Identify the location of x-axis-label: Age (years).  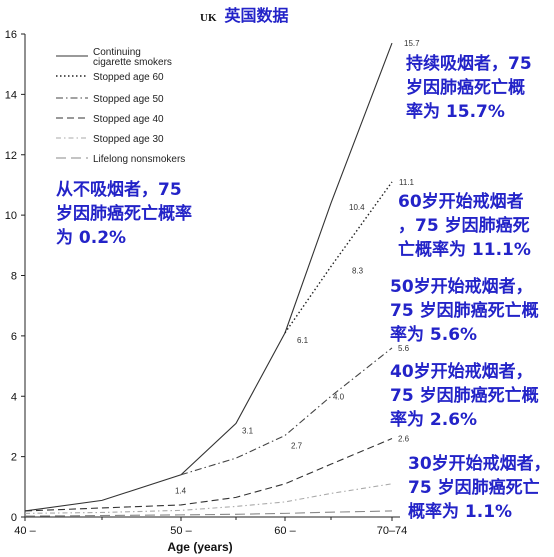
(199, 547).